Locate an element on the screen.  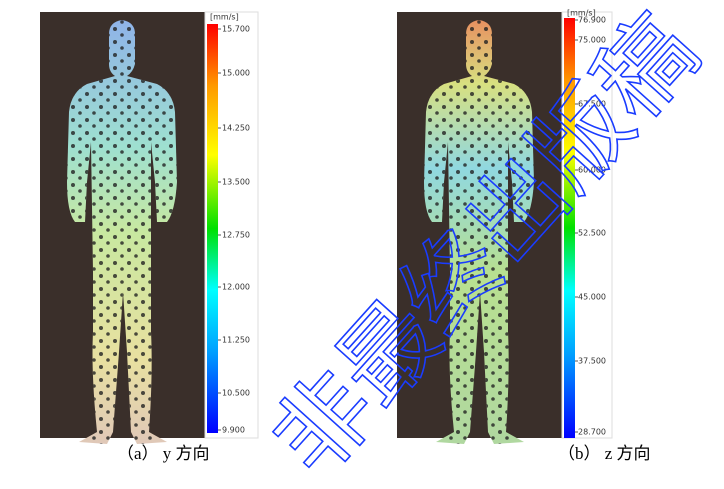
colorbar-label: 67.500 is located at coordinates (592, 104).